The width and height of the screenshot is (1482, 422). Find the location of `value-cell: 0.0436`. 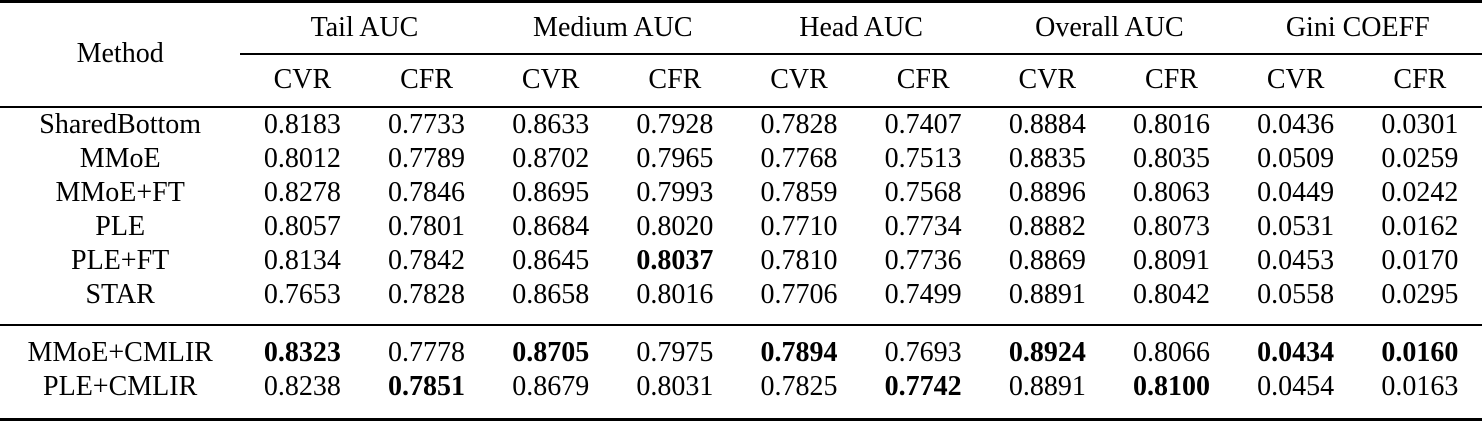

value-cell: 0.0436 is located at coordinates (1296, 124).